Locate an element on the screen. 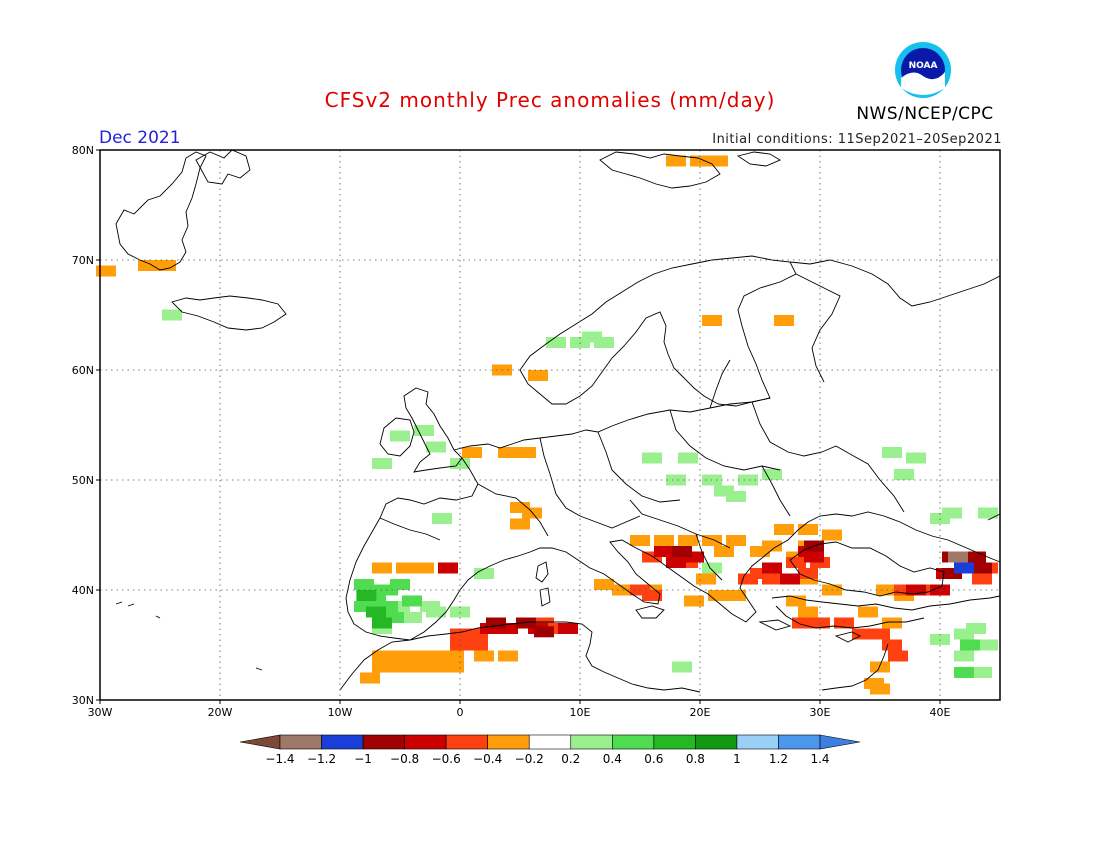  latitude-tick-label: 70N is located at coordinates (83, 260).